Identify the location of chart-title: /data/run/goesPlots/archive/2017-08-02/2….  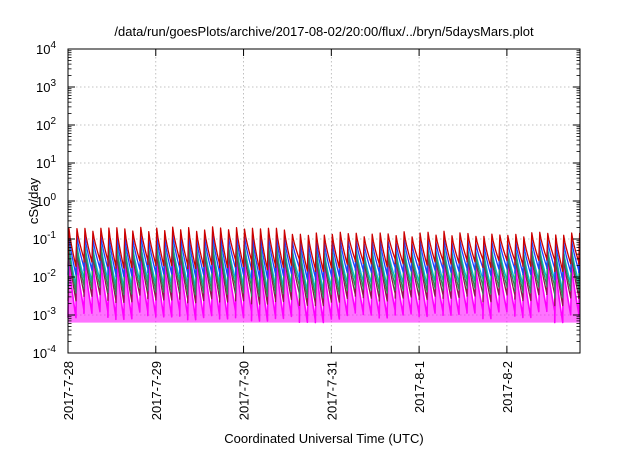
(324, 31).